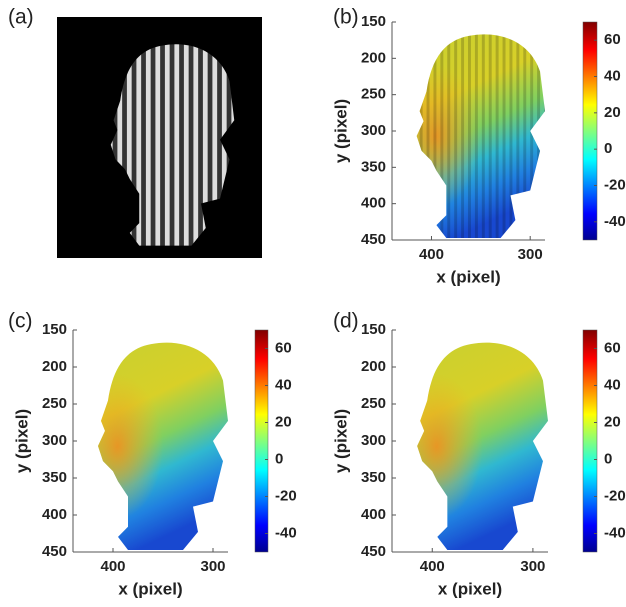 This screenshot has height=607, width=626. Describe the element at coordinates (21, 17) in the screenshot. I see `panel-label: (a)` at that location.